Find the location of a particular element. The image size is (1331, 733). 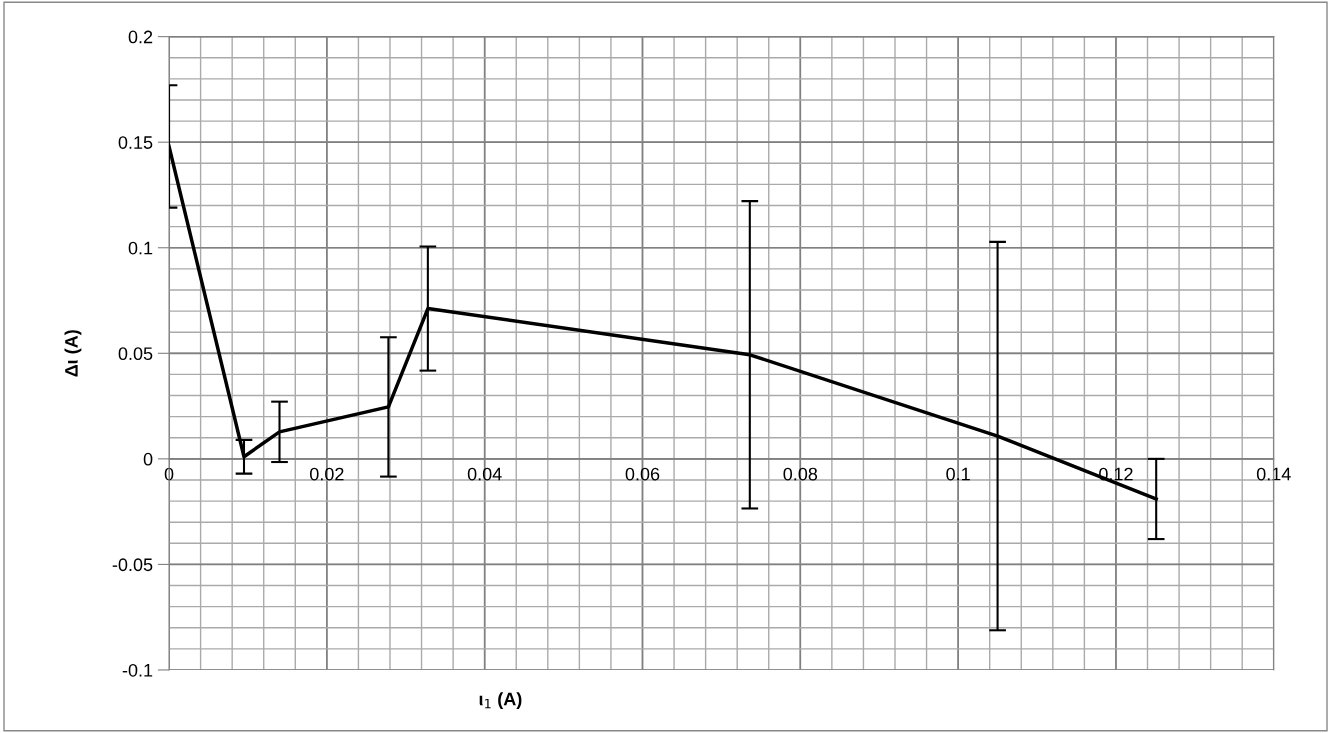

y-tick-label: 0.1 is located at coordinates (140, 248).